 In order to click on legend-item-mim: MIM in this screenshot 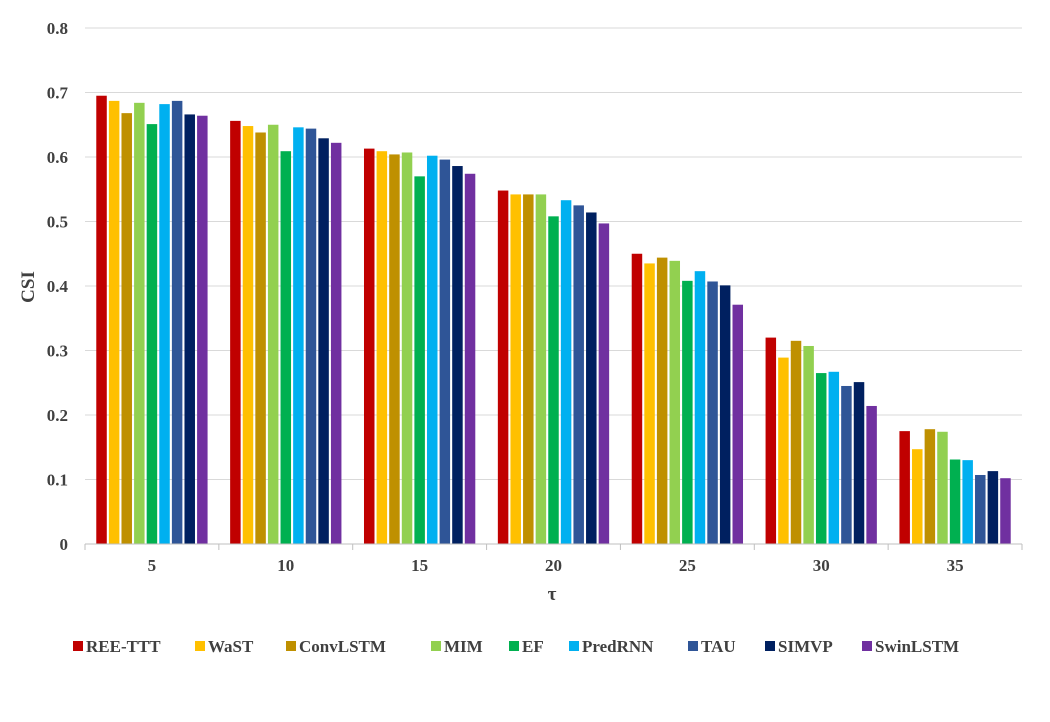, I will do `click(457, 646)`.